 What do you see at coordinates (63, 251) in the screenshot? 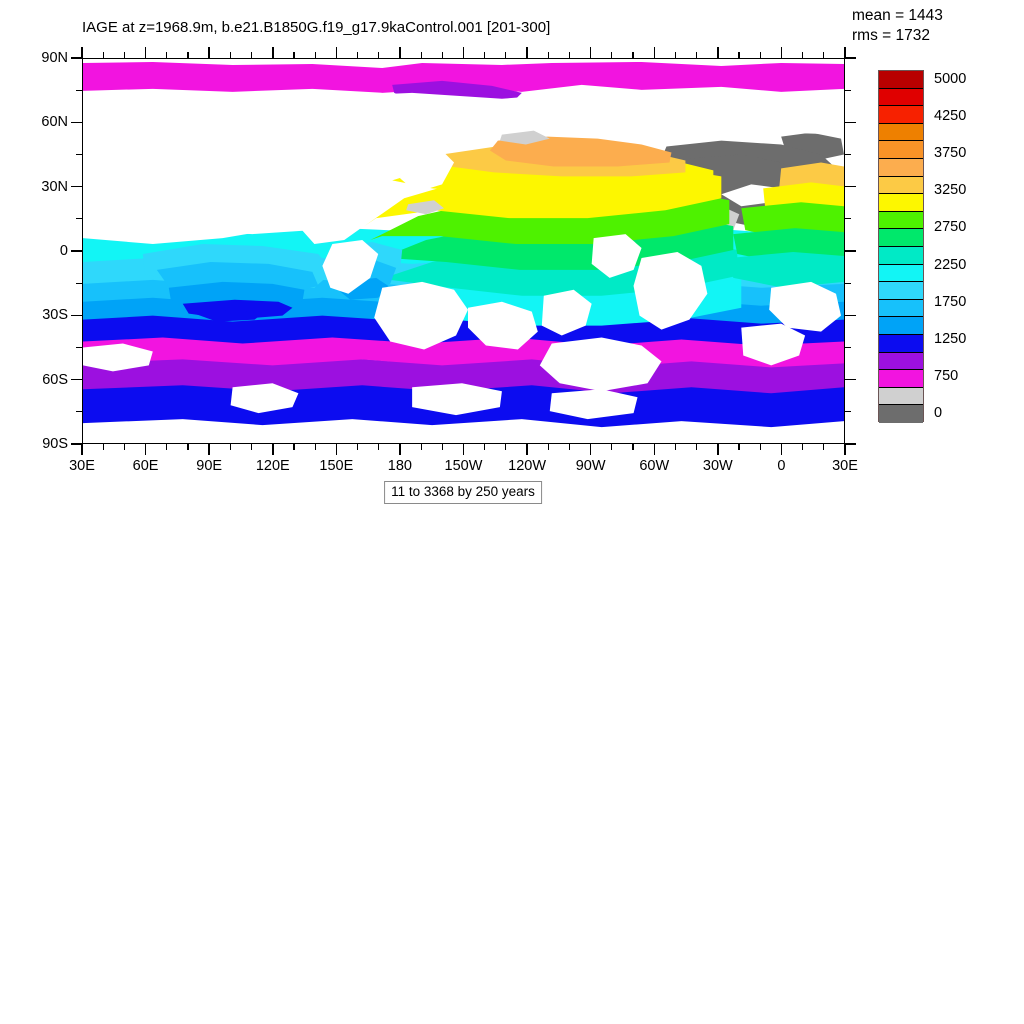
I see `y-axis-label: 0` at bounding box center [63, 251].